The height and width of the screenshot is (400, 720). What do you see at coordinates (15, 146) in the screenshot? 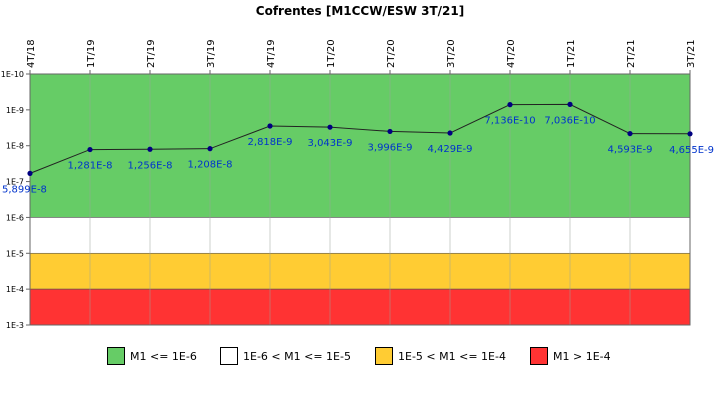
I see `y-tick-label-2: 1E-8` at bounding box center [15, 146].